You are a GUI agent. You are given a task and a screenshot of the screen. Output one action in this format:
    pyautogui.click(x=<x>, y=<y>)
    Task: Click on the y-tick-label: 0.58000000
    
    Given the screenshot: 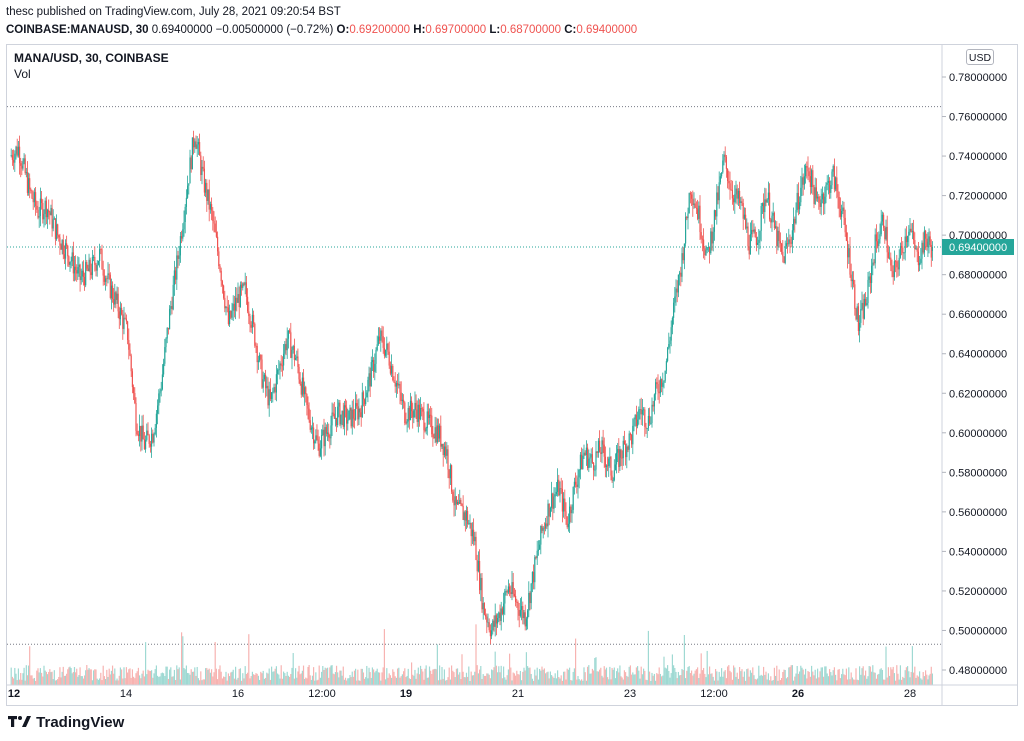 What is the action you would take?
    pyautogui.click(x=978, y=473)
    